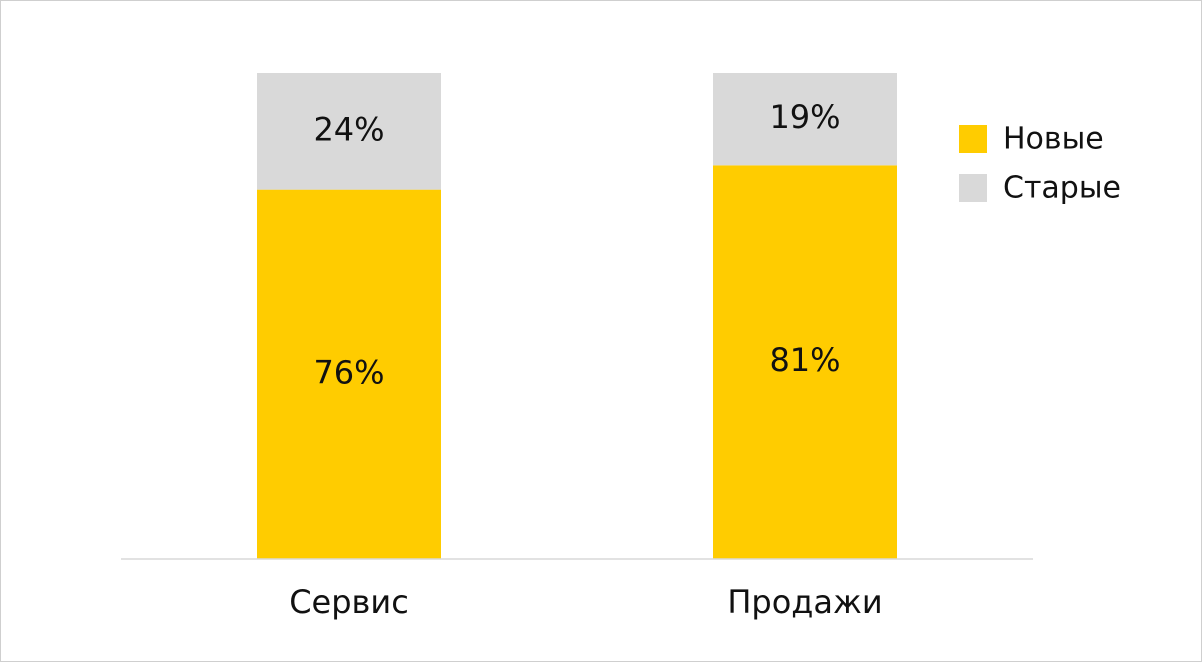  I want to click on legend-label-new: Новые, so click(1053, 139).